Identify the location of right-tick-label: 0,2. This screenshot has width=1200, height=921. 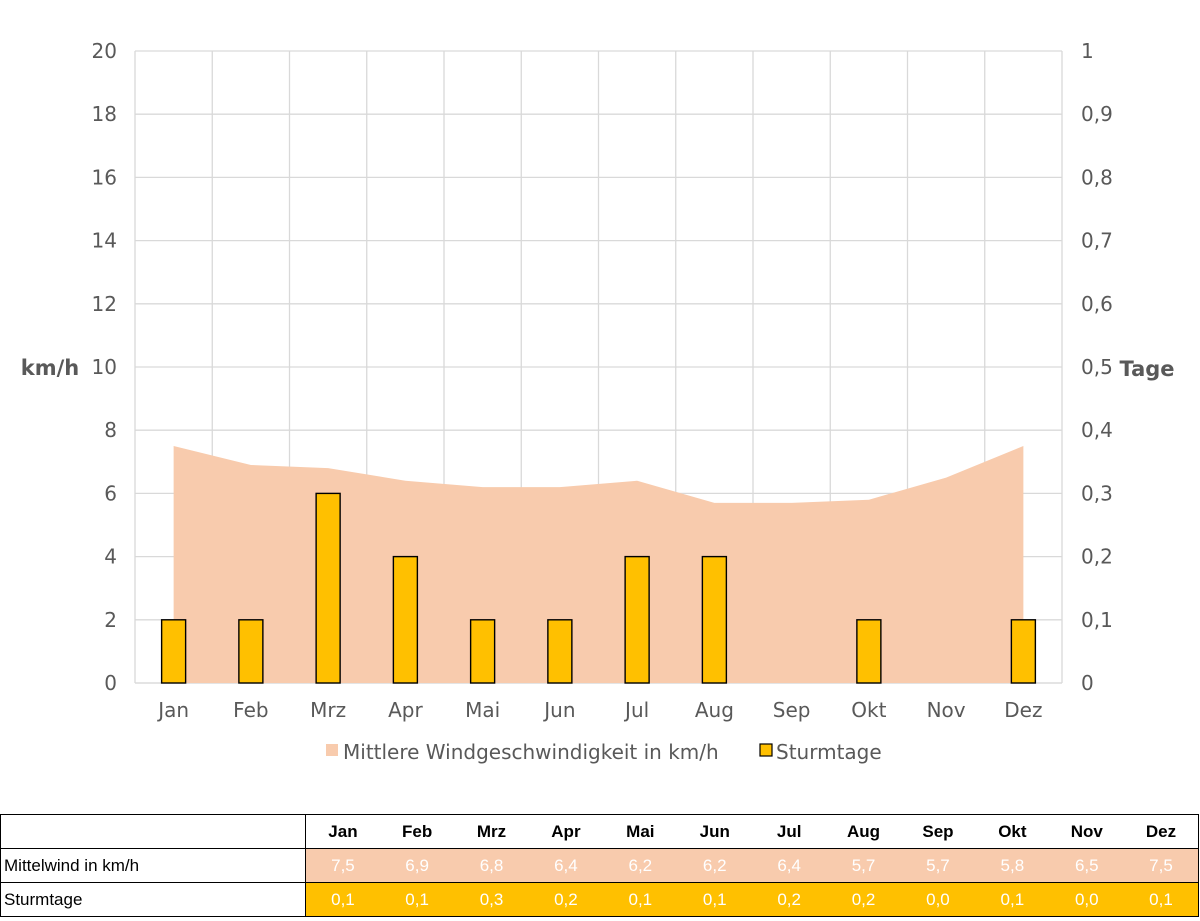
(1097, 557).